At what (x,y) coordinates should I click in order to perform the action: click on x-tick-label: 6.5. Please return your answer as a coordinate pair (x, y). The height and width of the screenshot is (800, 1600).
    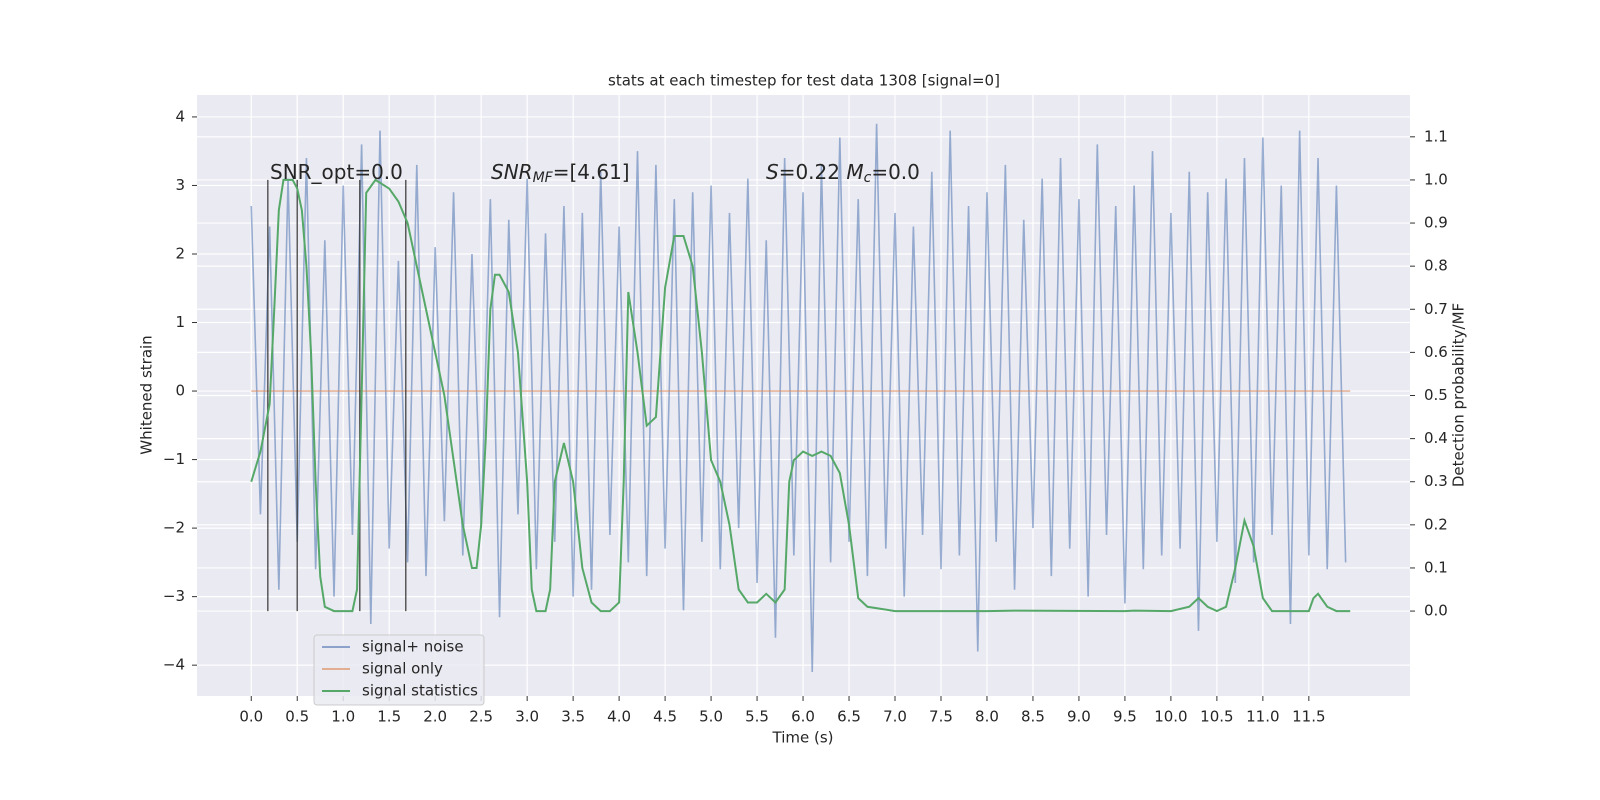
    Looking at the image, I should click on (849, 717).